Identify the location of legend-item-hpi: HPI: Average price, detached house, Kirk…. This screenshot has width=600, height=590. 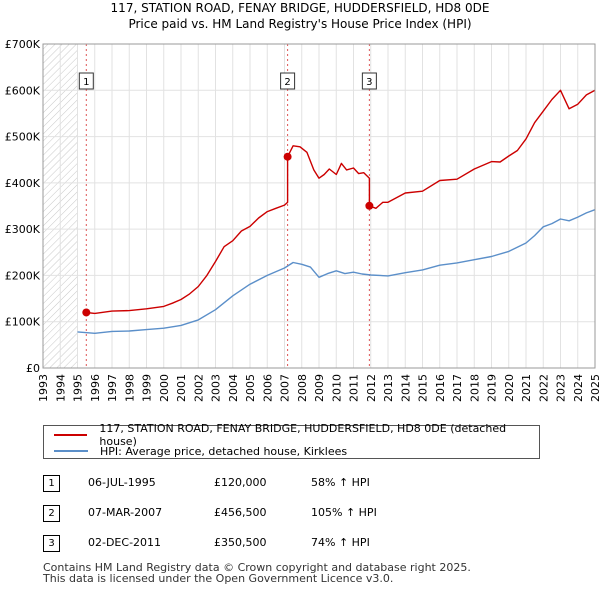
(200, 451).